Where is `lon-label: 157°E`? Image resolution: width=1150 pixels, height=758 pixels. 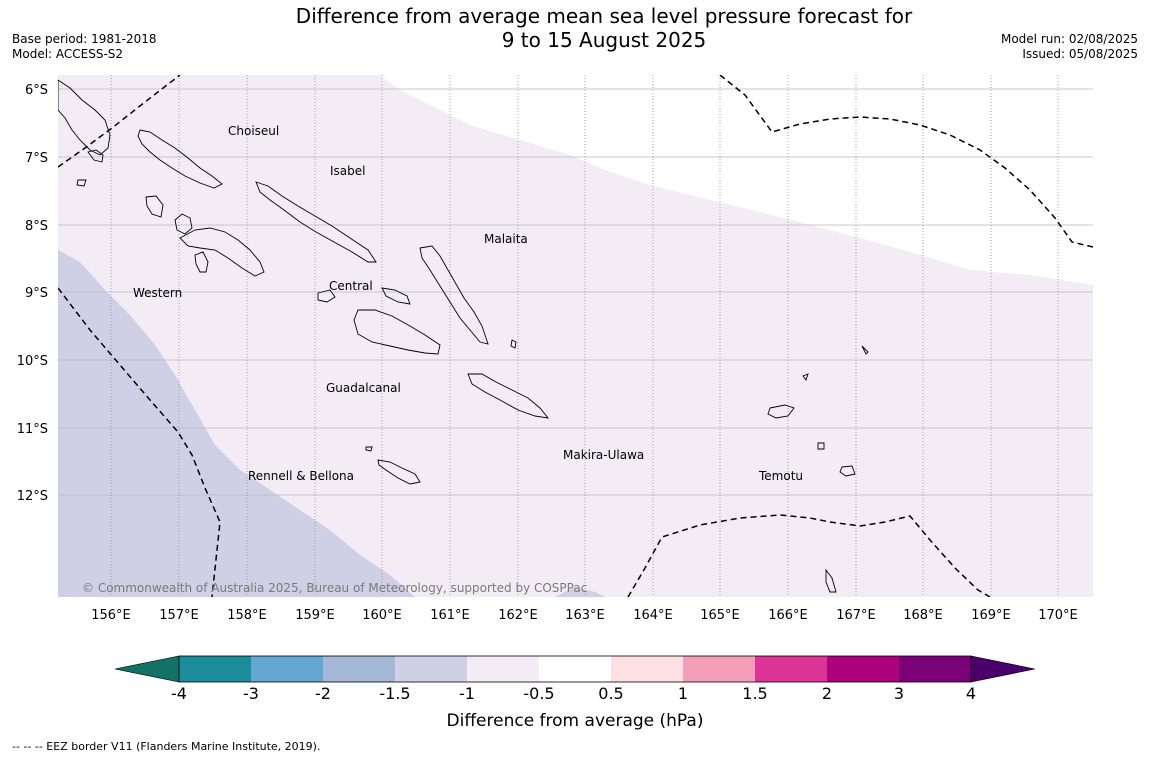 lon-label: 157°E is located at coordinates (179, 615).